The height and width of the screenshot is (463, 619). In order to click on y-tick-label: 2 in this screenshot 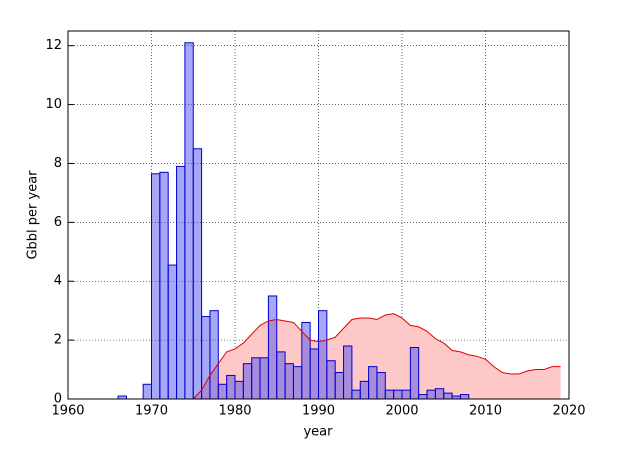, I will do `click(58, 340)`.